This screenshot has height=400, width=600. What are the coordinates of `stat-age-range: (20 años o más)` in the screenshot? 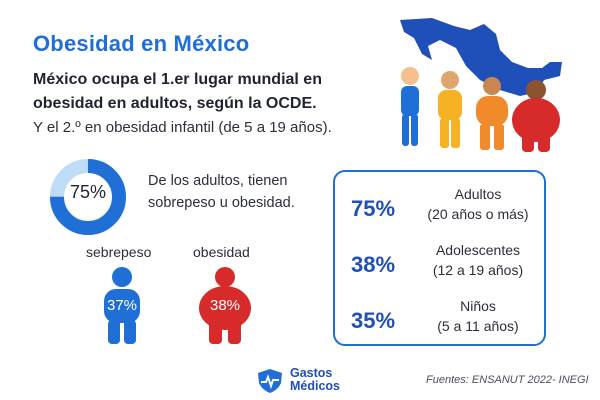 It's located at (478, 214).